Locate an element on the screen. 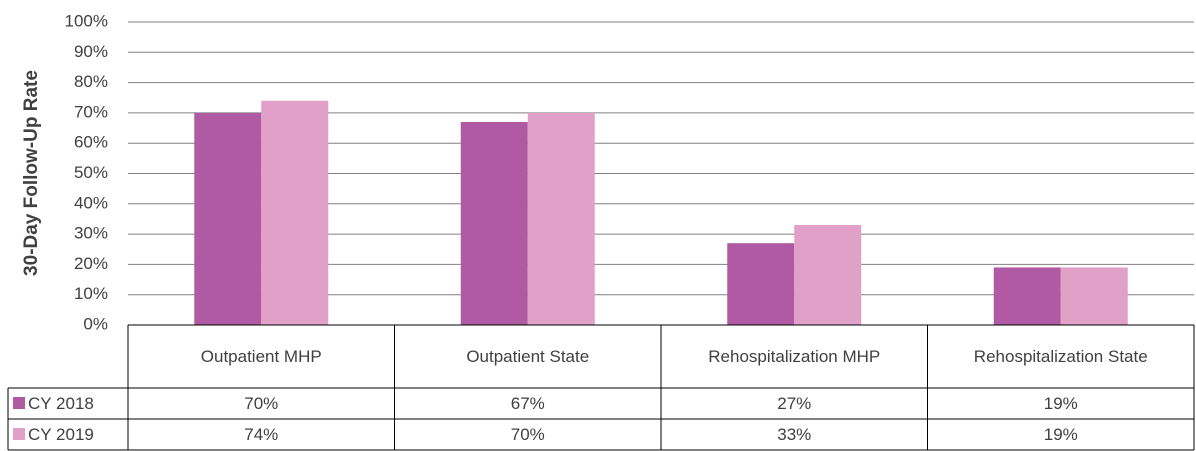 This screenshot has height=451, width=1196. category-label: Outpatient MHP is located at coordinates (261, 356).